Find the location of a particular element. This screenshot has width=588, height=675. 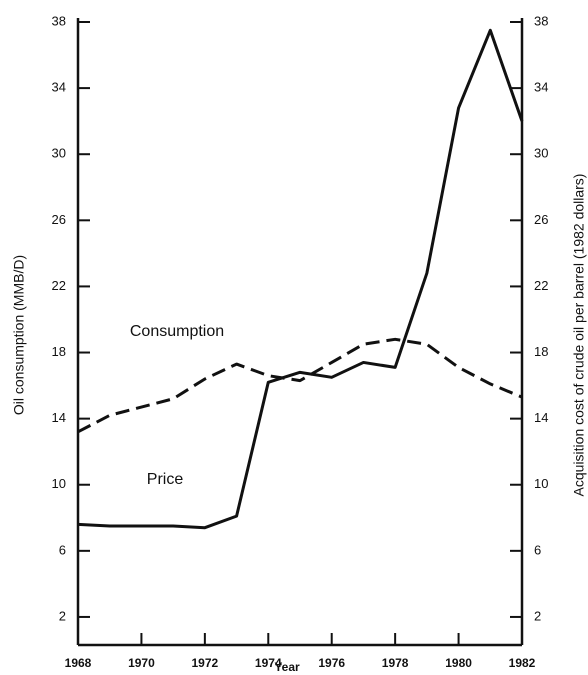

y-tick-label: 38 is located at coordinates (59, 20).